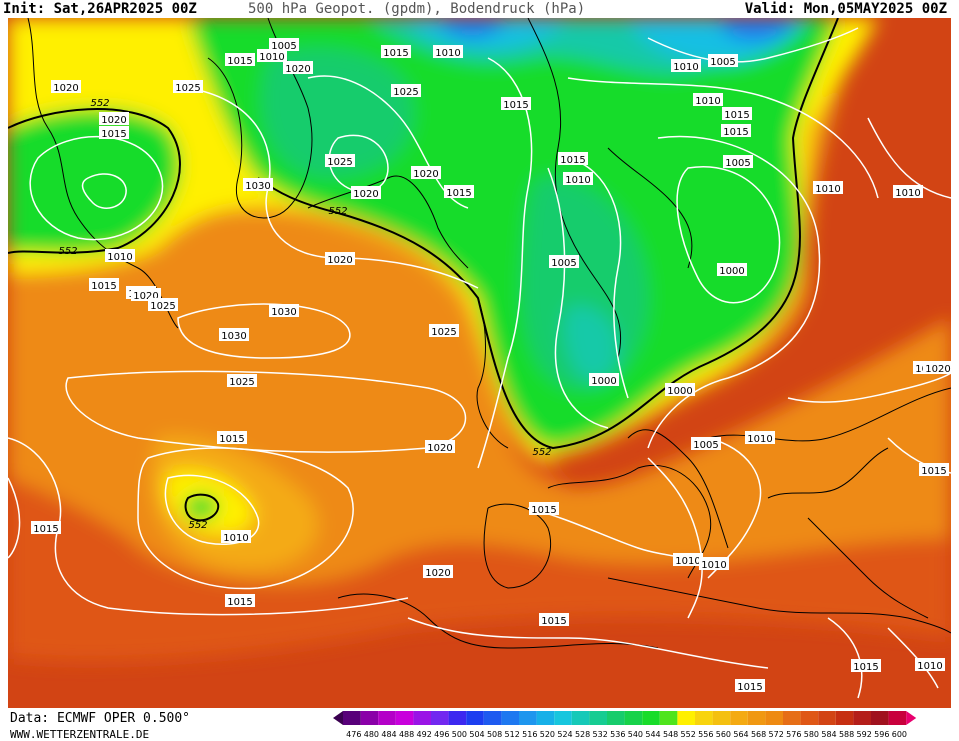 The width and height of the screenshot is (959, 741). I want to click on legend-tick-label: 500, so click(459, 734).